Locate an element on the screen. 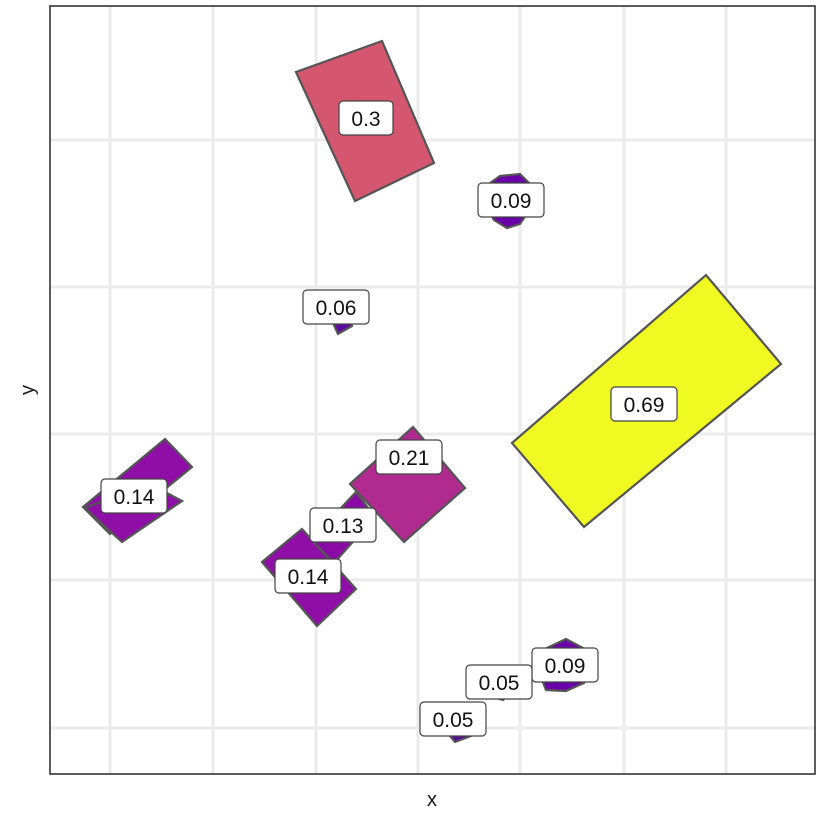 This screenshot has height=815, width=831. data-label: 0.69 is located at coordinates (644, 404).